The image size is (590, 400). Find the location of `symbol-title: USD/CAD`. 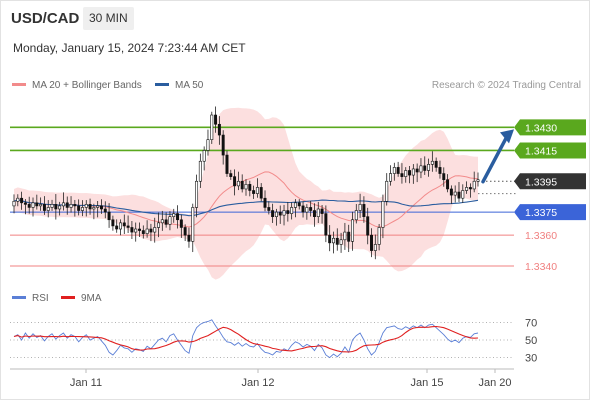

symbol-title: USD/CAD is located at coordinates (45, 18).